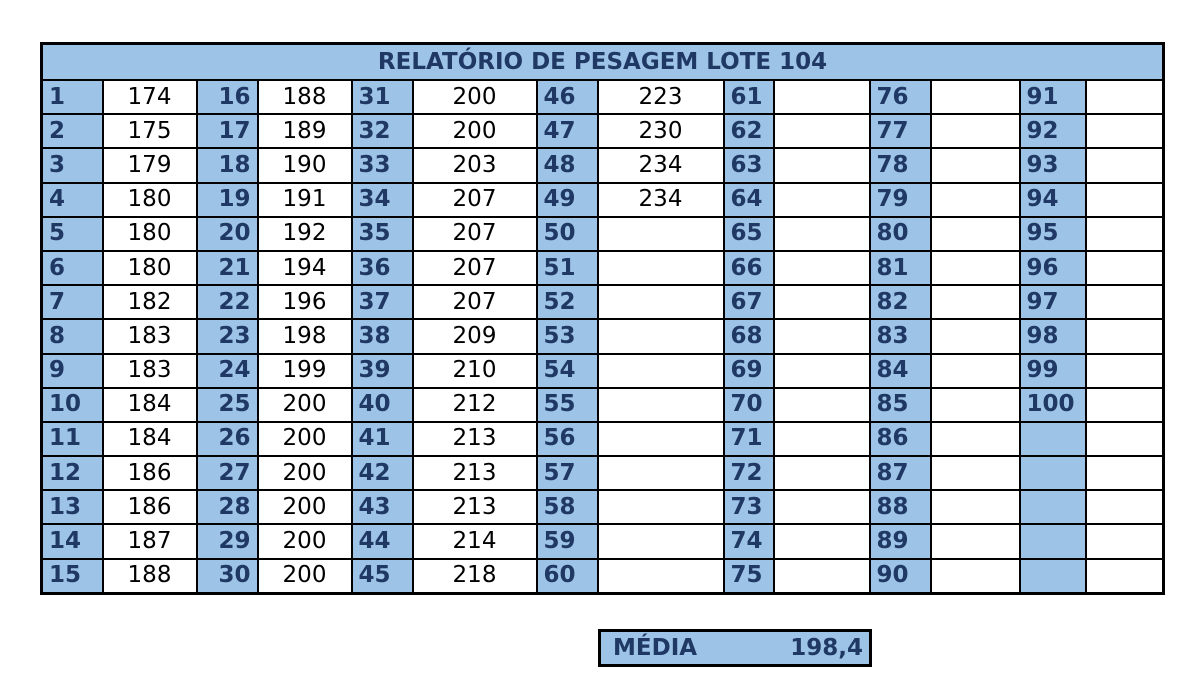  What do you see at coordinates (748, 233) in the screenshot?
I see `animal-number-cell: 65` at bounding box center [748, 233].